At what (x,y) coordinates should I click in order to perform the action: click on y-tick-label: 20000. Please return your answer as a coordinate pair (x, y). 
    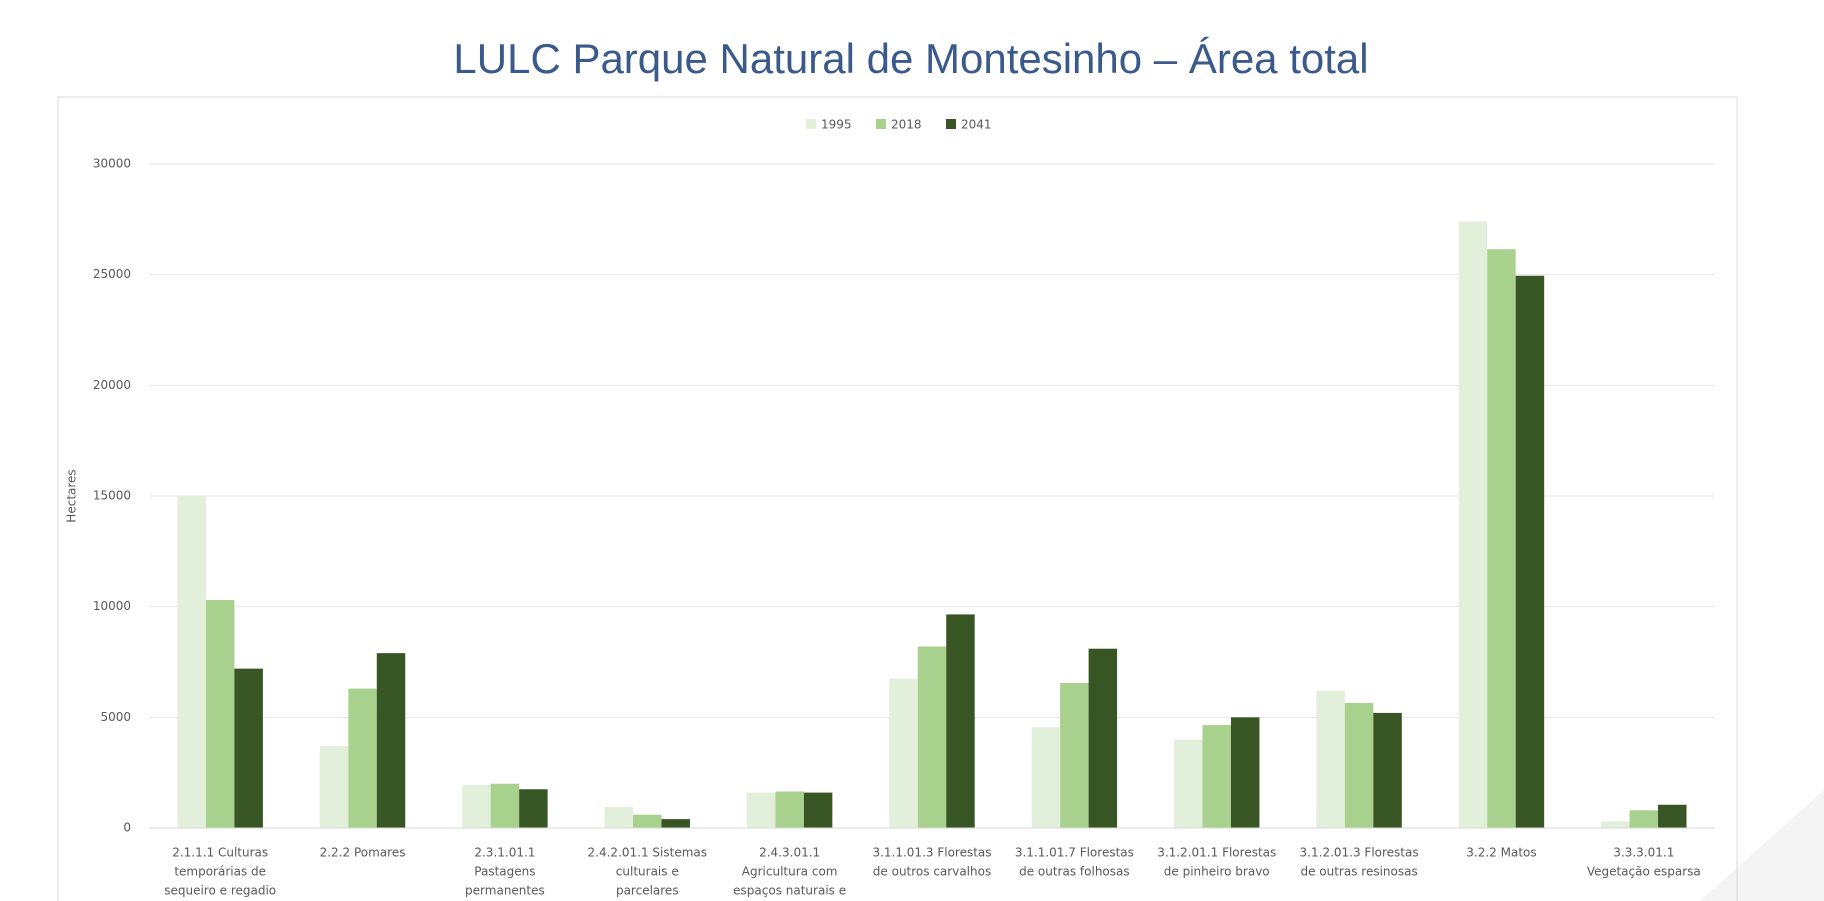
    Looking at the image, I should click on (112, 385).